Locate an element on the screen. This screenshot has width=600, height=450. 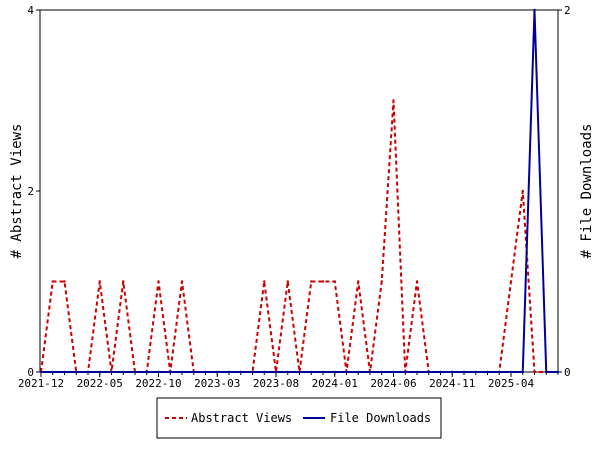
x-tick-label-2022-05: 2022-05 is located at coordinates (100, 383).